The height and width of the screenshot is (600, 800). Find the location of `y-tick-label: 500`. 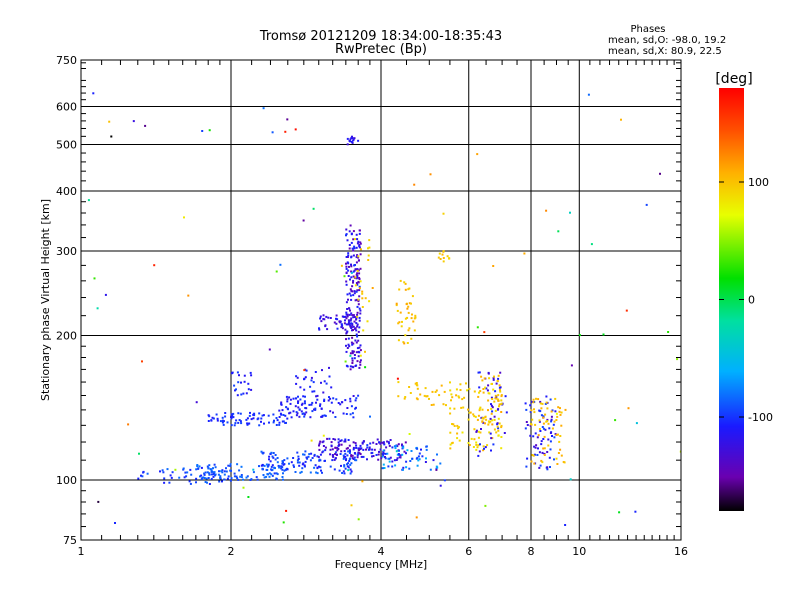

y-tick-label: 500 is located at coordinates (66, 145).